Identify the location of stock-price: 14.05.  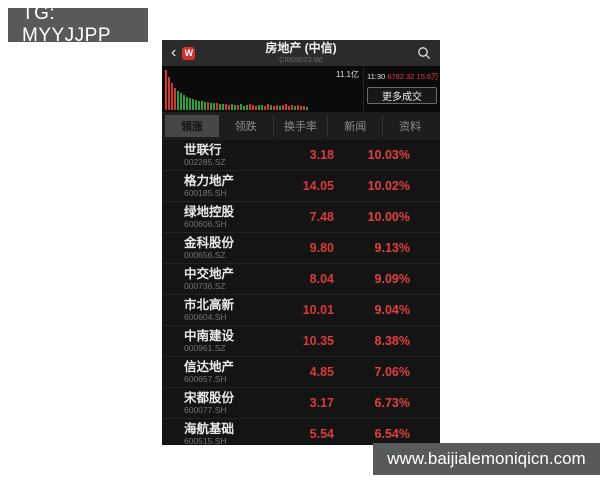
(318, 186).